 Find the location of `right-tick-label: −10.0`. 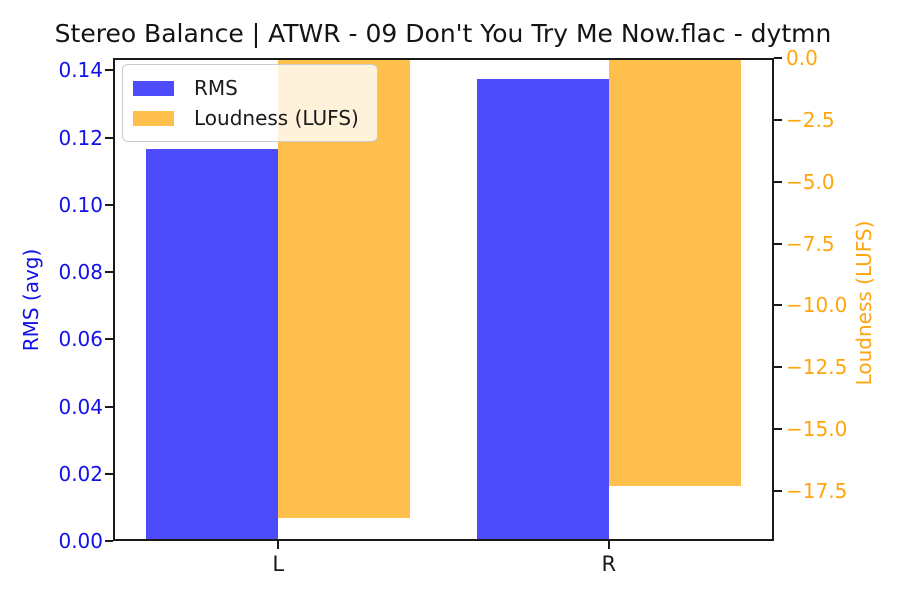

right-tick-label: −10.0 is located at coordinates (817, 305).